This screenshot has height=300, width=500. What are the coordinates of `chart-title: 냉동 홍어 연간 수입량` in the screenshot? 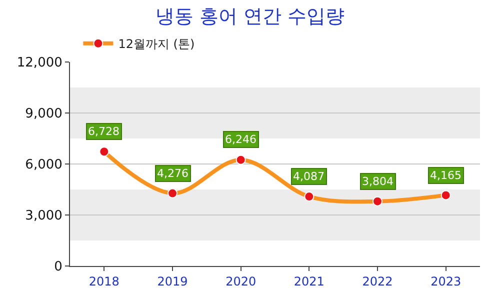 It's located at (250, 16).